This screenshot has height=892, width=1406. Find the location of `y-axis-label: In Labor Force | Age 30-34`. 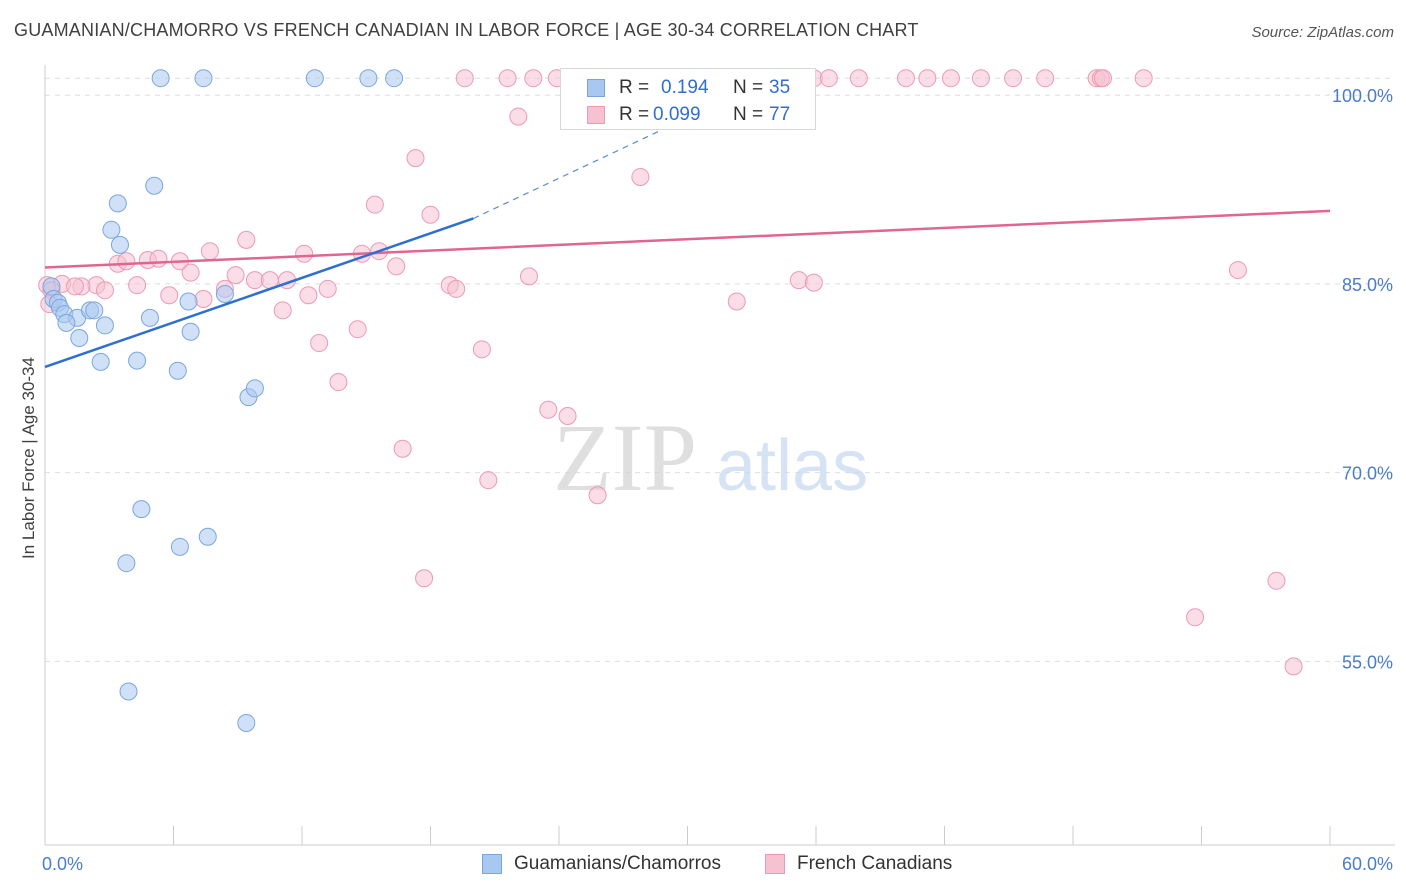

y-axis-label: In Labor Force | Age 30-34 is located at coordinates (28, 458).